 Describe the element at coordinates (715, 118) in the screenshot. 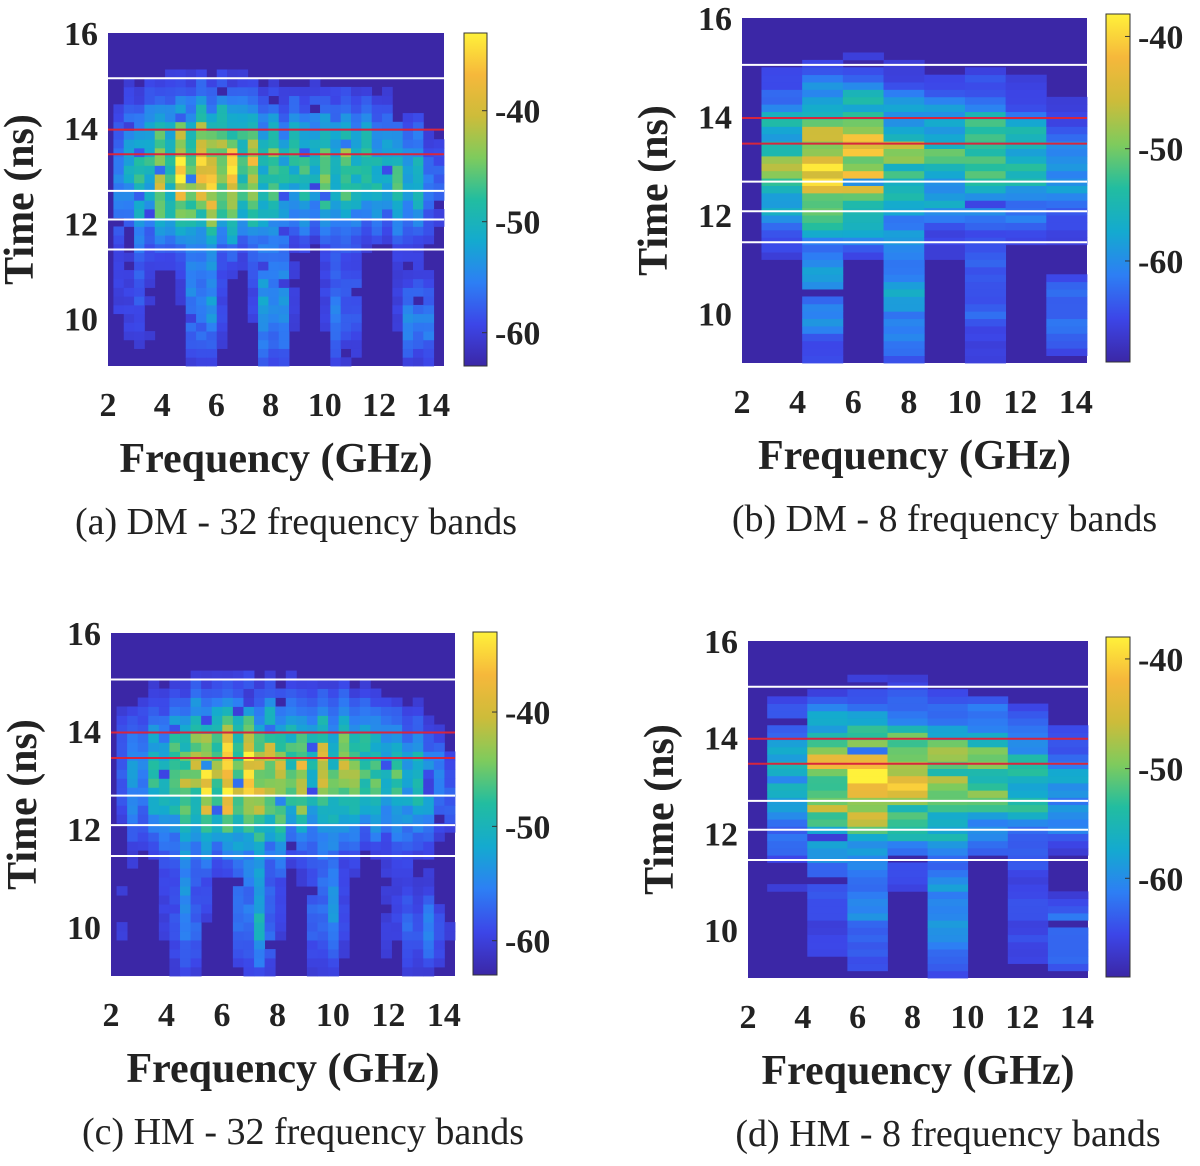

I see `y-tick-label: 14` at that location.